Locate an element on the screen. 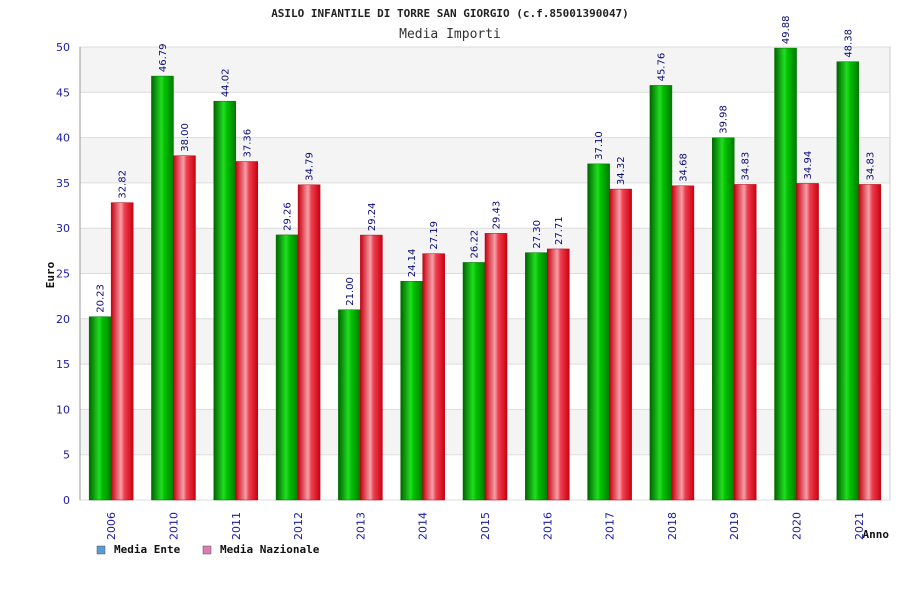 The image size is (900, 600). bar-value-label: 44.02 is located at coordinates (225, 83).